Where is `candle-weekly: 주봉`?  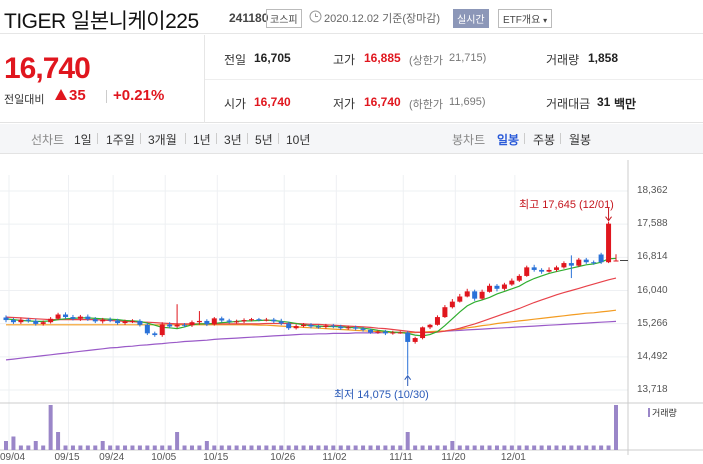 candle-weekly: 주봉 is located at coordinates (544, 140).